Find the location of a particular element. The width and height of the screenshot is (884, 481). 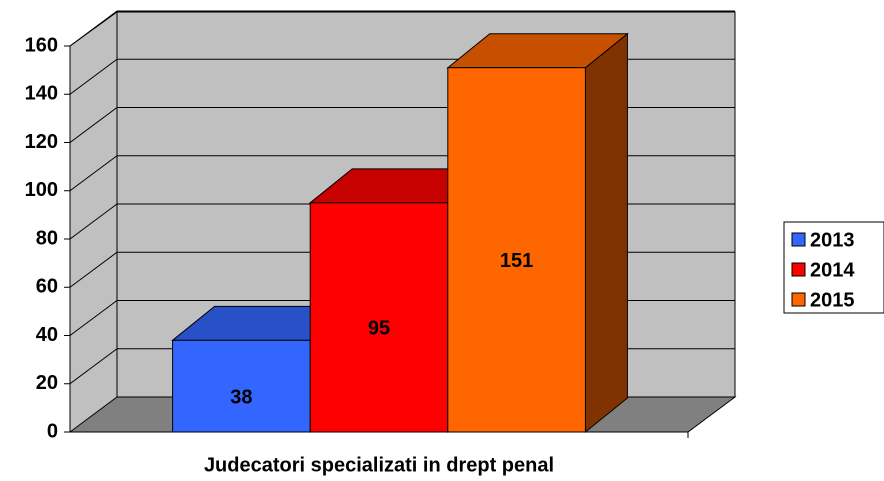

x-tick-label: Judecatori specializati in drept penal is located at coordinates (379, 465).